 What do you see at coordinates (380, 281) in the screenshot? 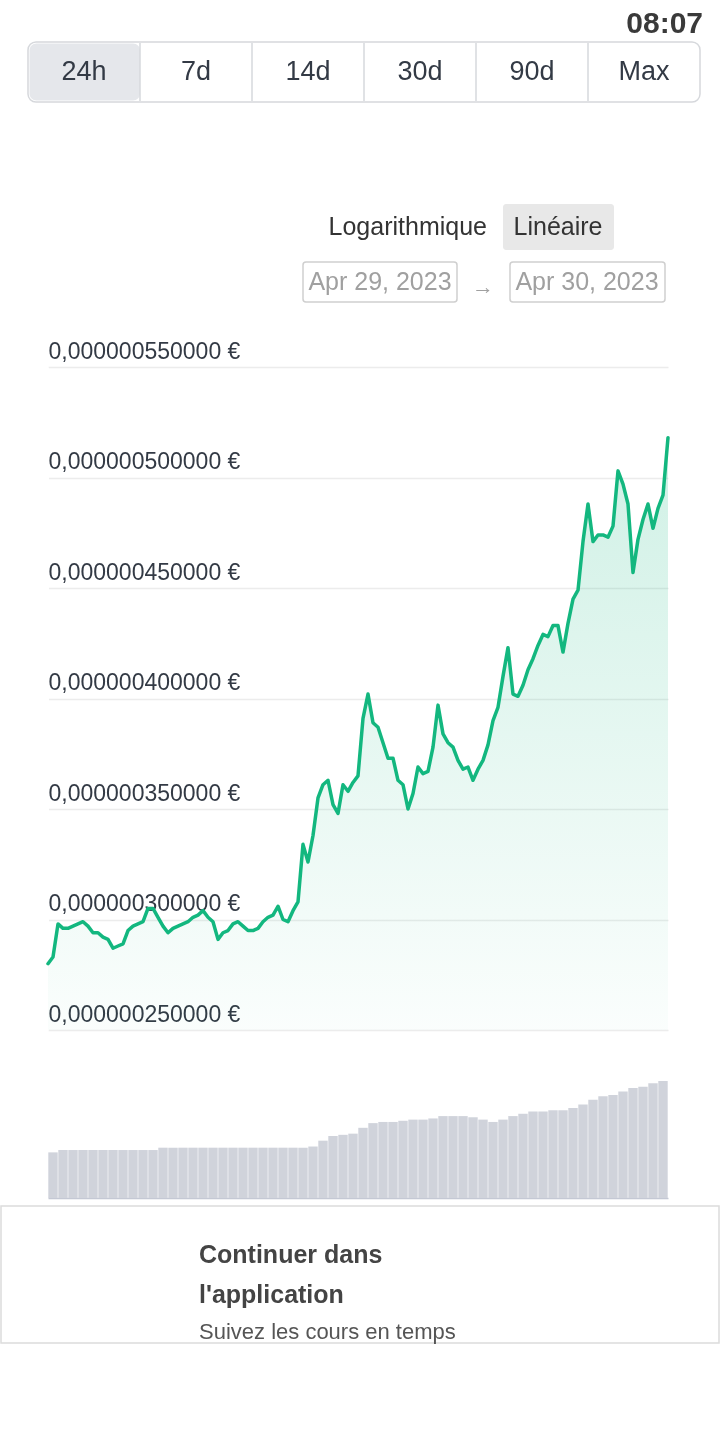
I see `text: Apr 29, 2023` at bounding box center [380, 281].